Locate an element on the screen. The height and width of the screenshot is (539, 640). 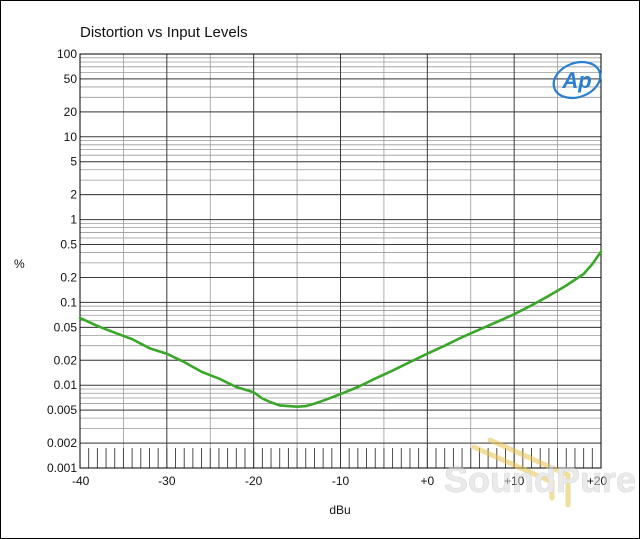
y-tick-label: 2 is located at coordinates (73, 195).